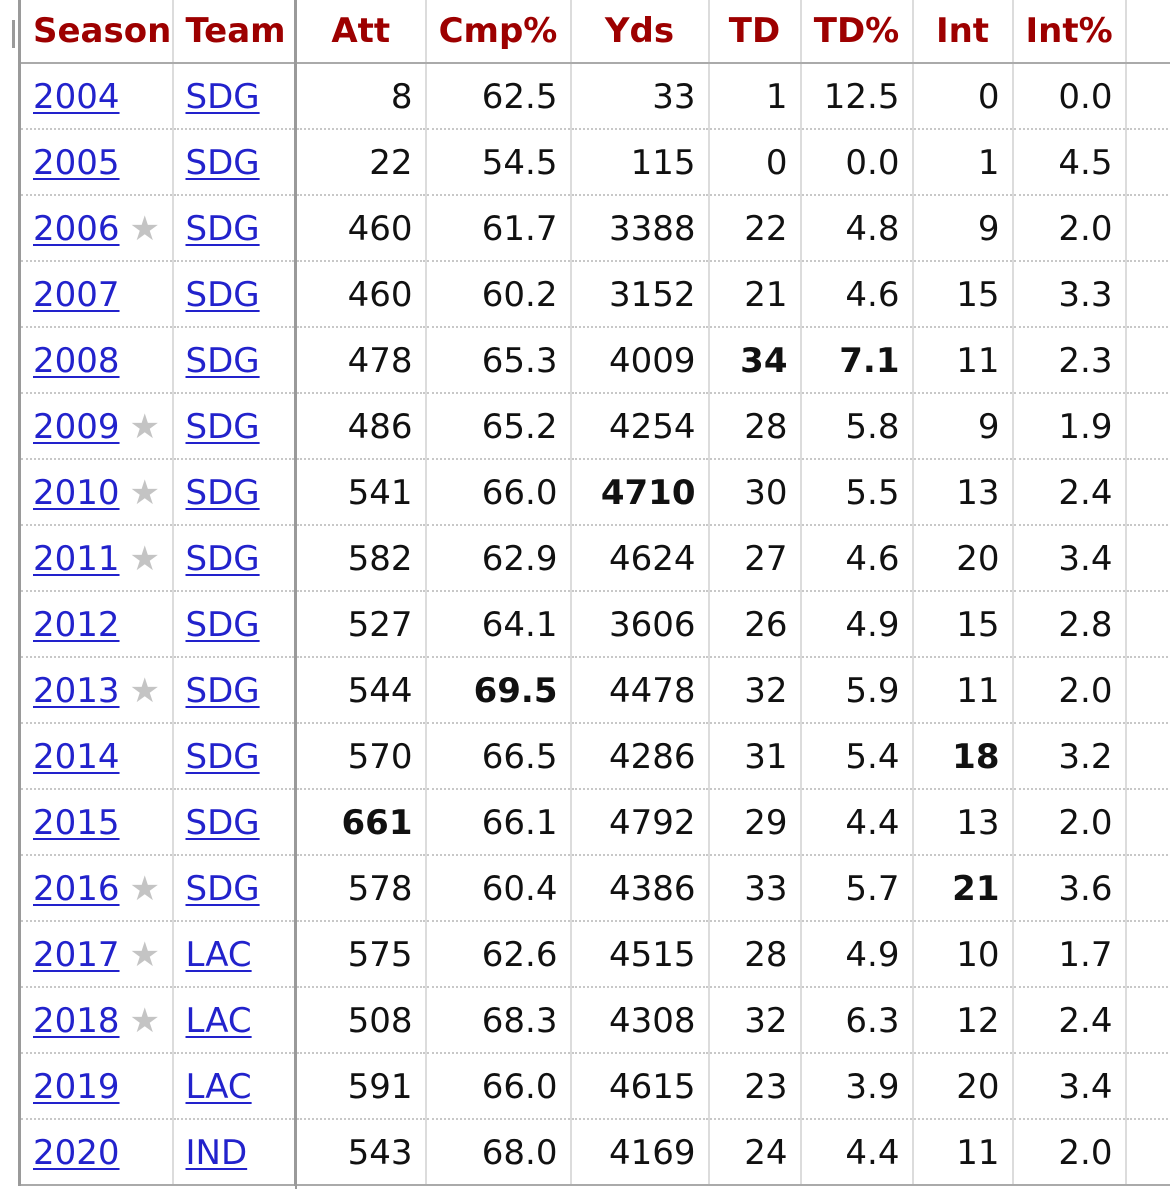  Describe the element at coordinates (360, 492) in the screenshot. I see `cell-att: 541` at that location.